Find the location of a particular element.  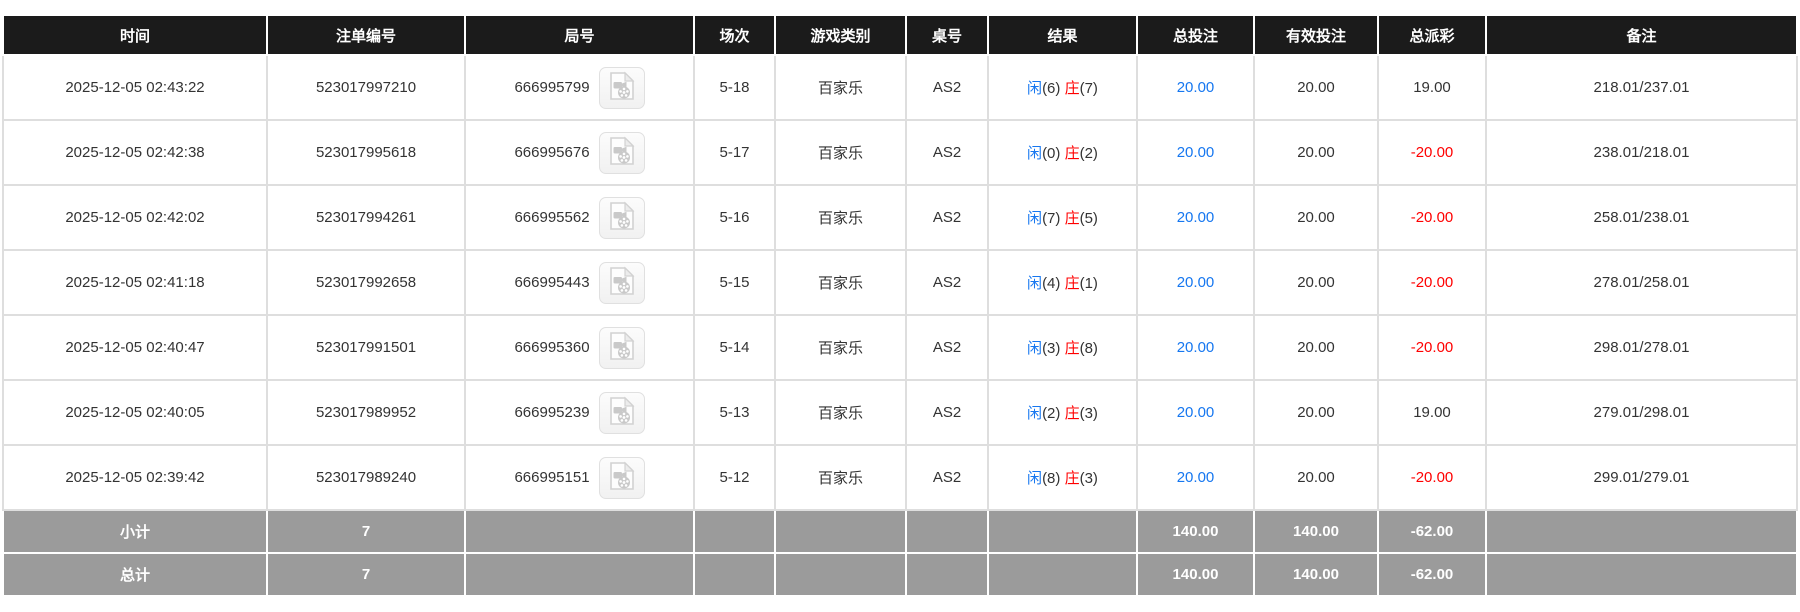

session-cell: 5-17 is located at coordinates (734, 152).